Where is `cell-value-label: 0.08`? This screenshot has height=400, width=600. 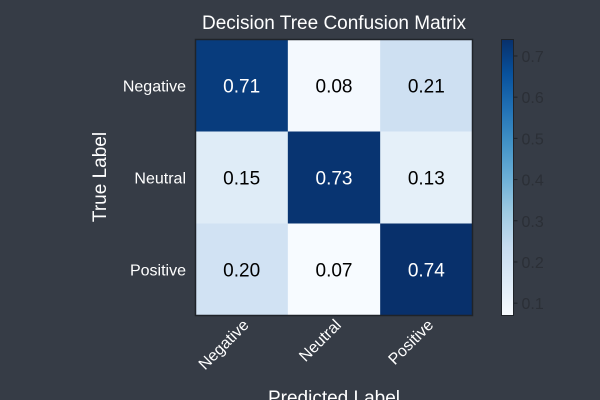
cell-value-label: 0.08 is located at coordinates (334, 87).